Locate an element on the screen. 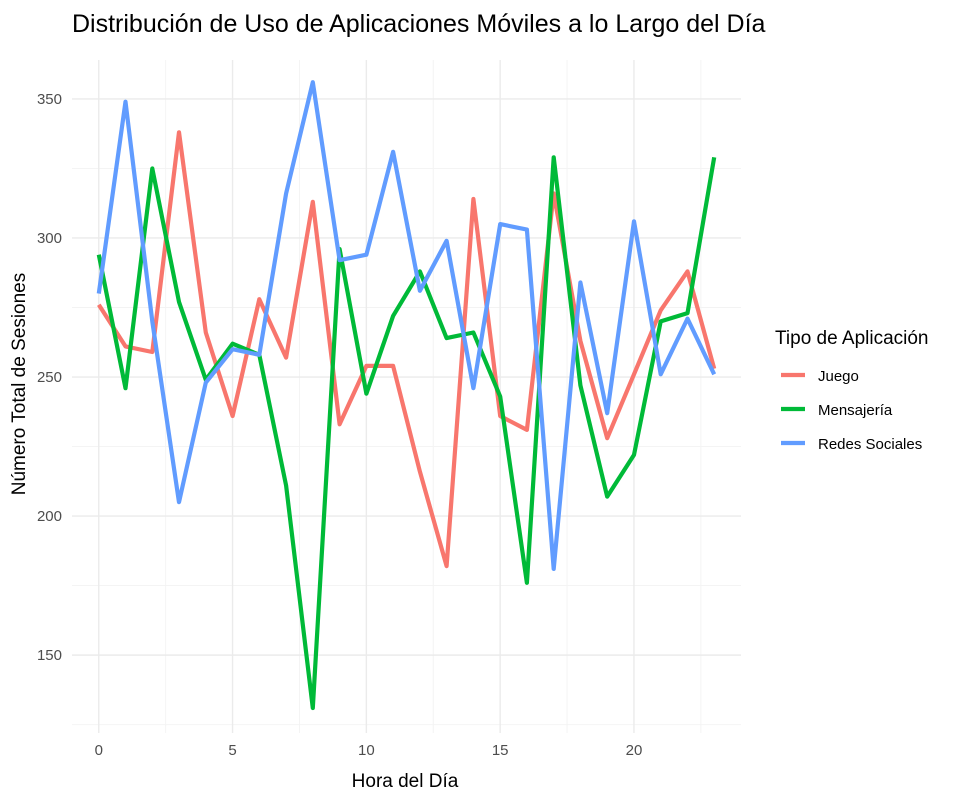 The width and height of the screenshot is (967, 798). legend-item: Juego is located at coordinates (820, 376).